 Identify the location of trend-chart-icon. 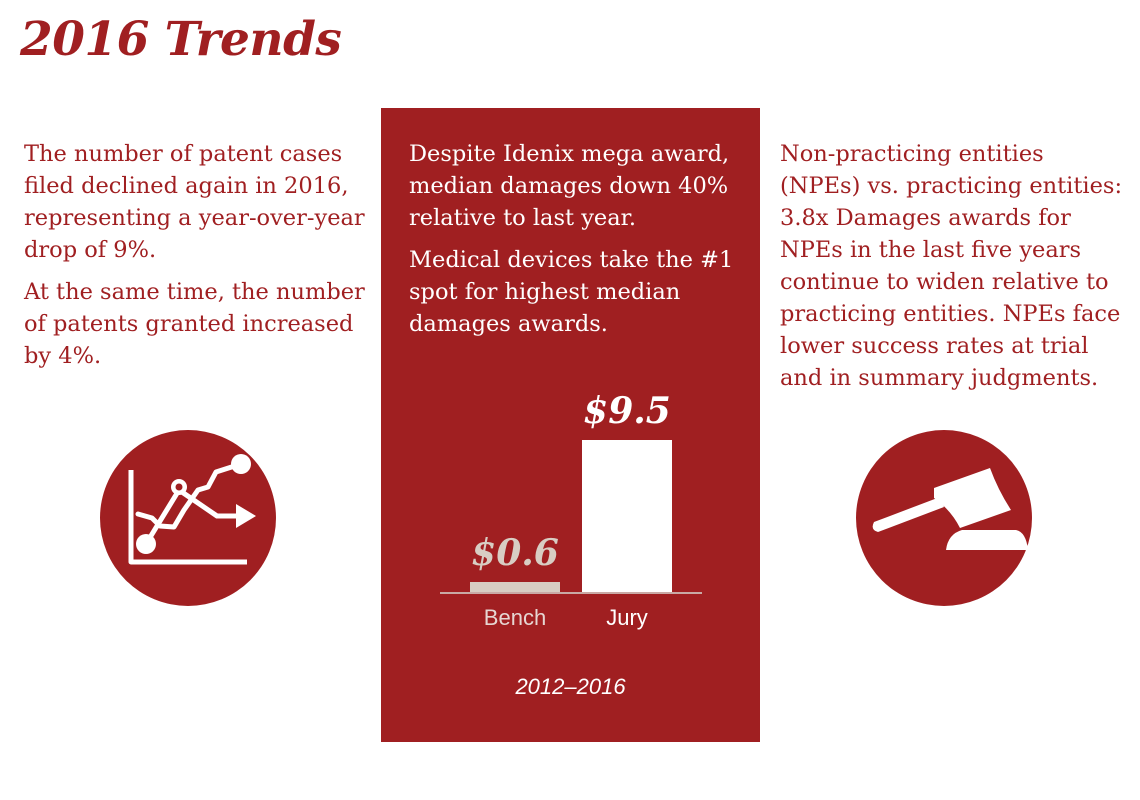
(188, 518).